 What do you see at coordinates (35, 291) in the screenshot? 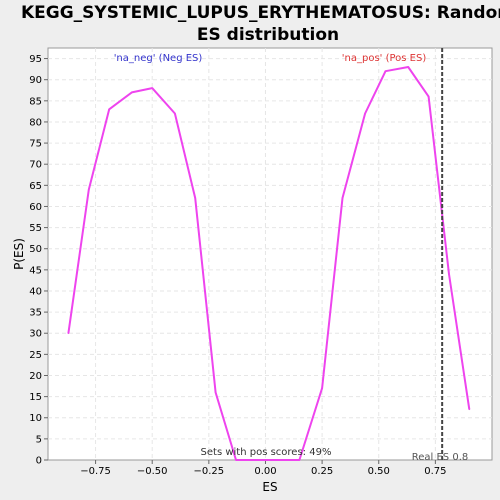
I see `y-tick-label: 40` at bounding box center [35, 291].